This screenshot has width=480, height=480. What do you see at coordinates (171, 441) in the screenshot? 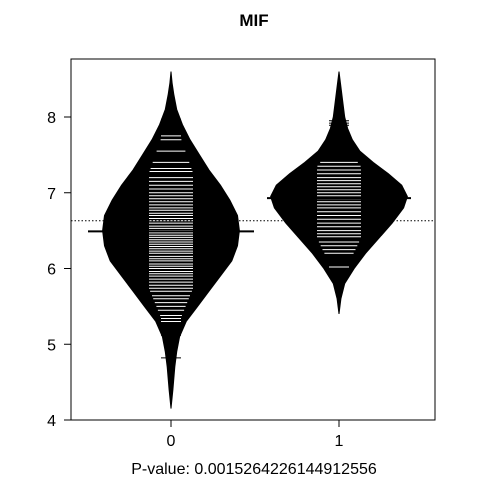
I see `x-tick-label: 0` at bounding box center [171, 441].